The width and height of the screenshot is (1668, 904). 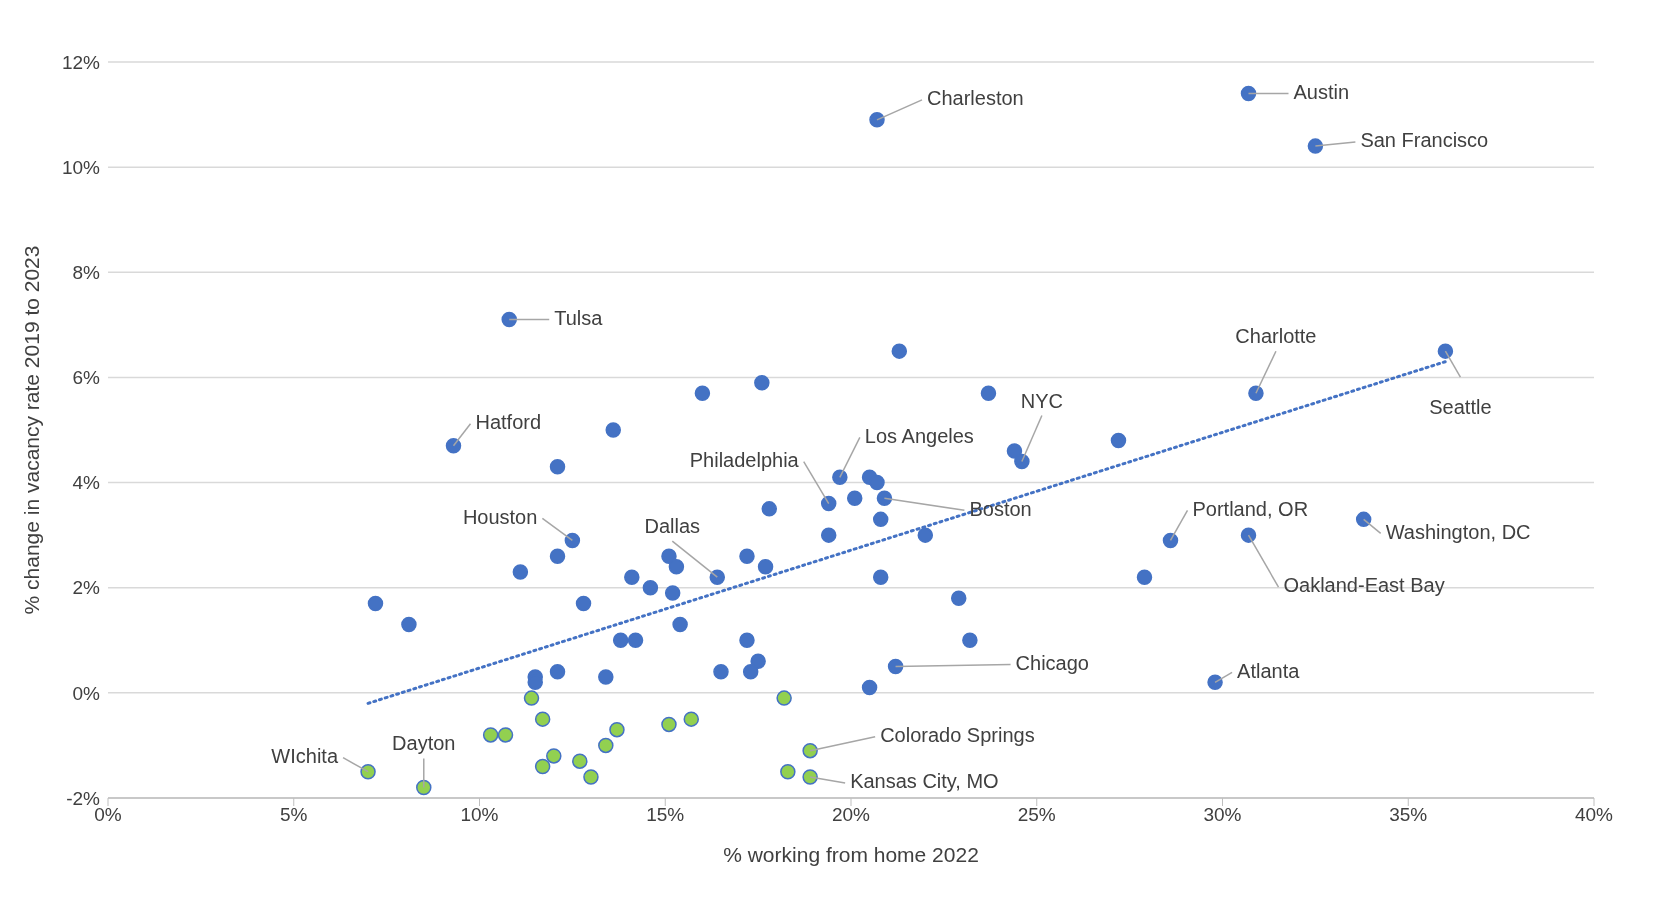 What do you see at coordinates (1000, 508) in the screenshot?
I see `annotation: Boston` at bounding box center [1000, 508].